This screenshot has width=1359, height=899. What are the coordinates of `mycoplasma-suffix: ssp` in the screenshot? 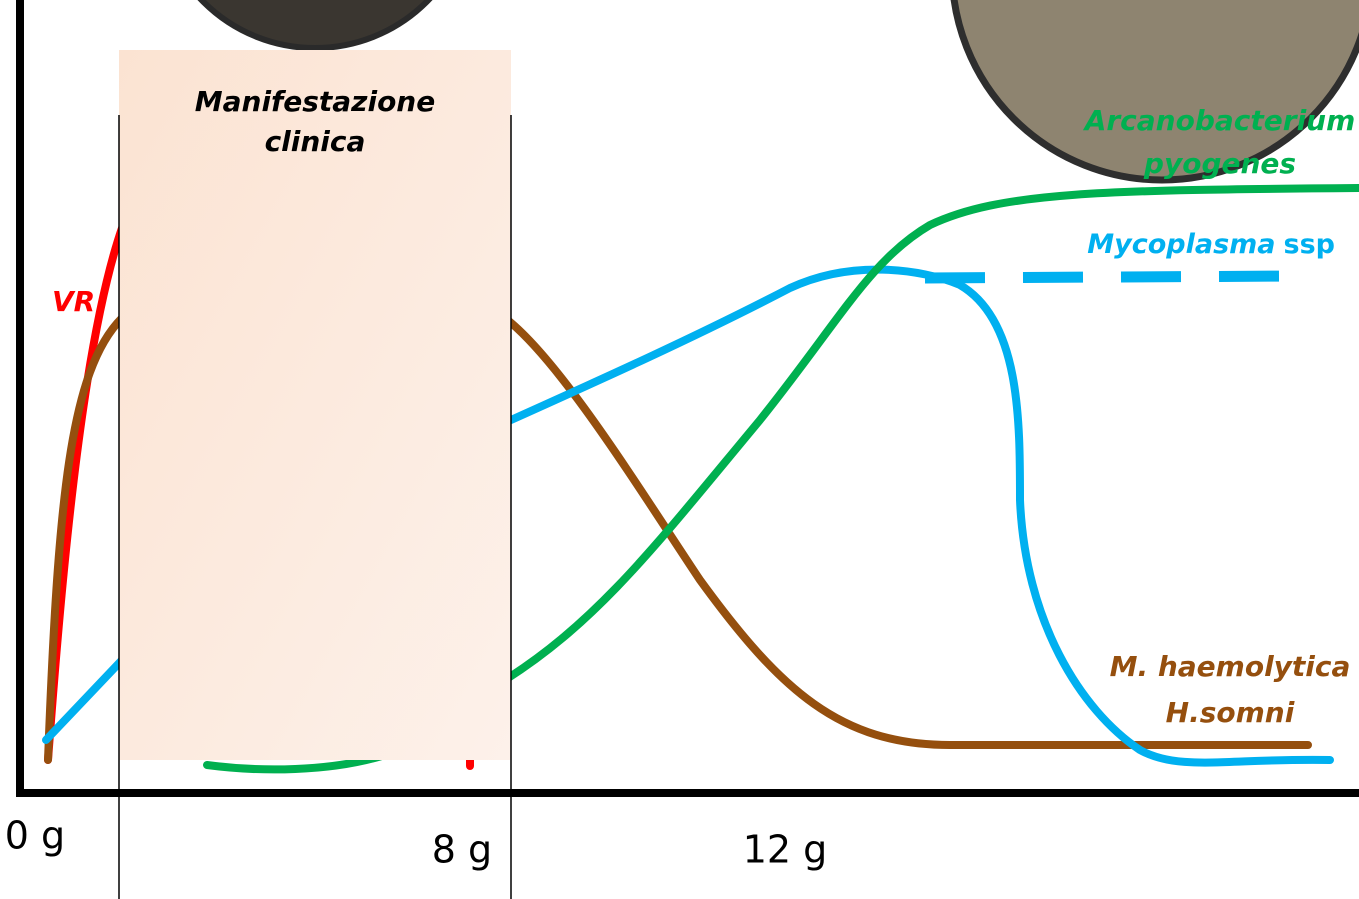 It's located at (1309, 244).